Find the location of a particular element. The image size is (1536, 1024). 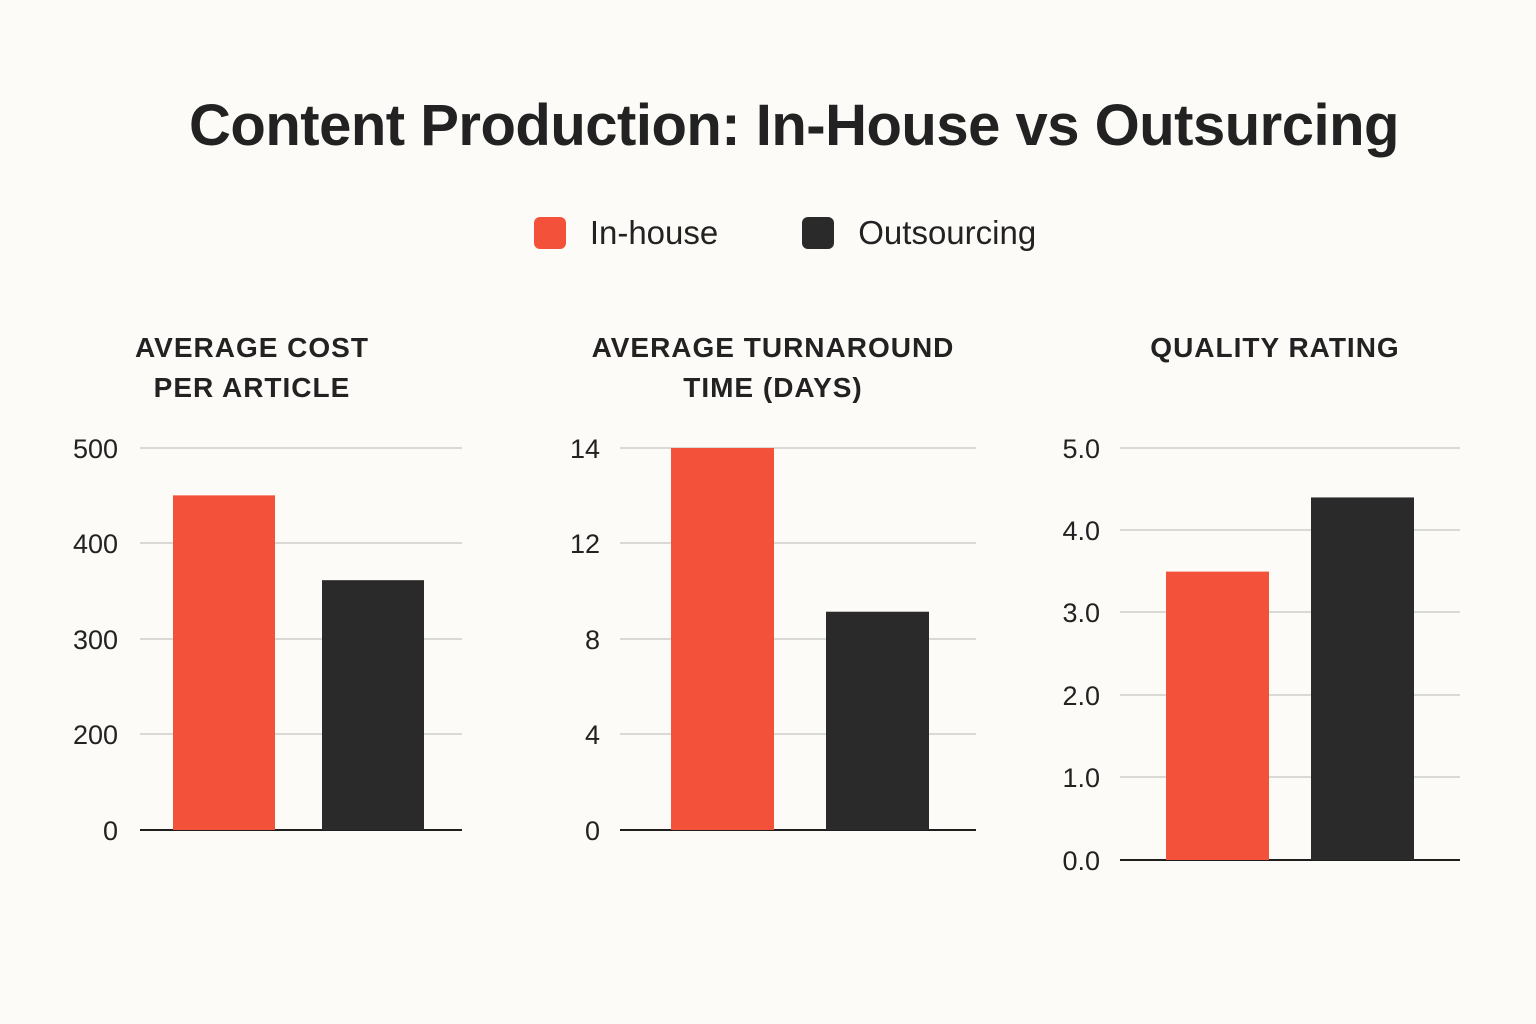

chart-panel-2: AVERAGE TURNAROUND TIME (DAYS) 0 4 8 12 14 is located at coordinates (773, 589).